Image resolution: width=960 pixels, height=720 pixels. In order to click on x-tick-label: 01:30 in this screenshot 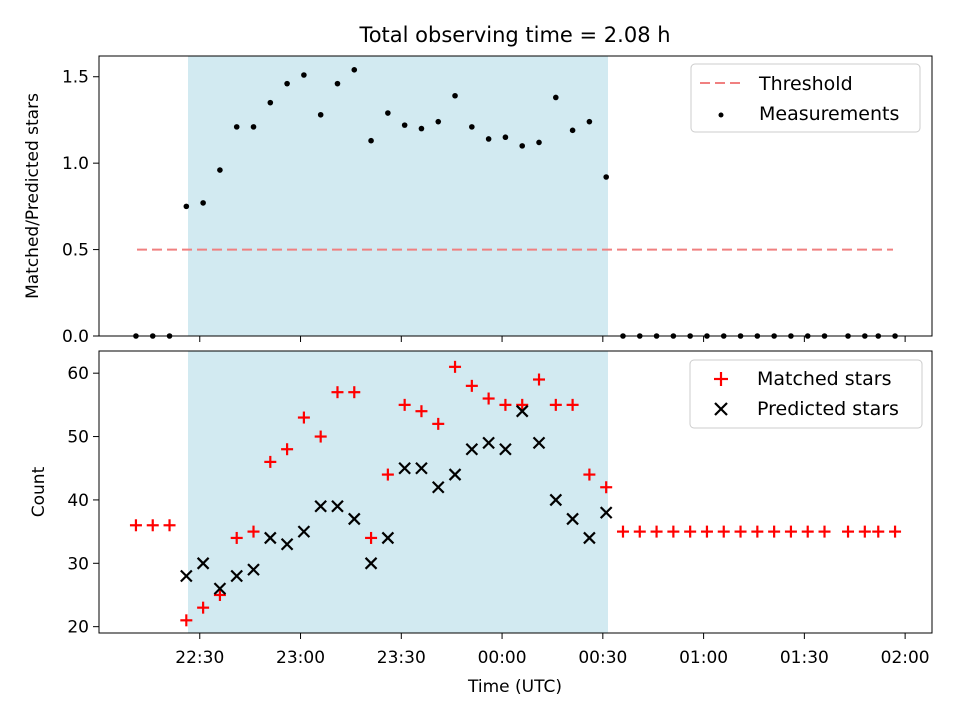, I will do `click(804, 658)`.